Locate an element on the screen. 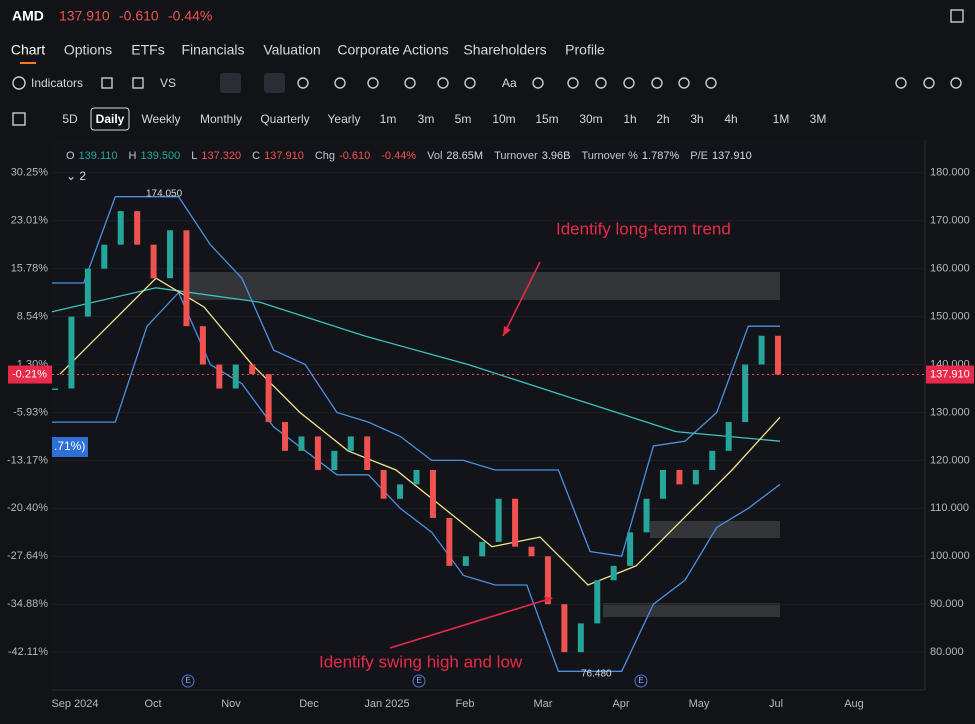 The image size is (975, 724). zone is located at coordinates (482, 286).